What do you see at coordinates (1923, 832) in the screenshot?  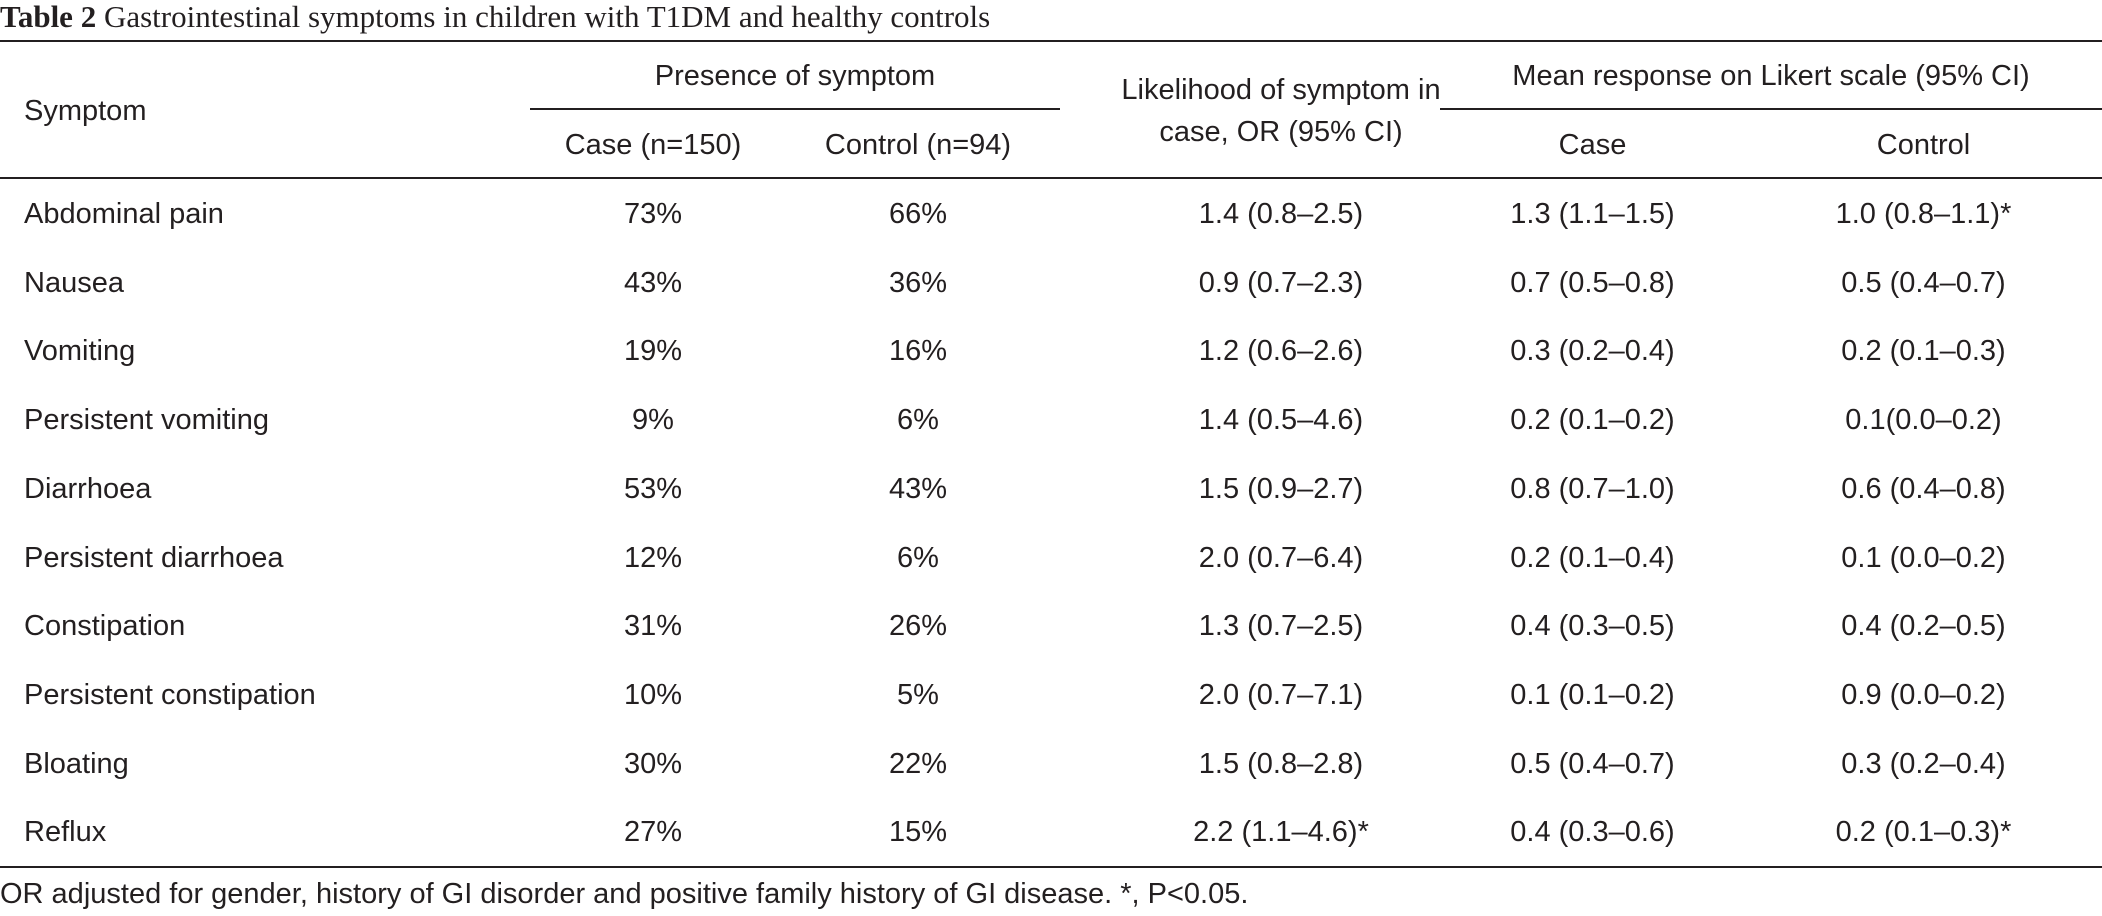 I see `cell-likert-control: 0.2 (0.1–0.3)*` at bounding box center [1923, 832].